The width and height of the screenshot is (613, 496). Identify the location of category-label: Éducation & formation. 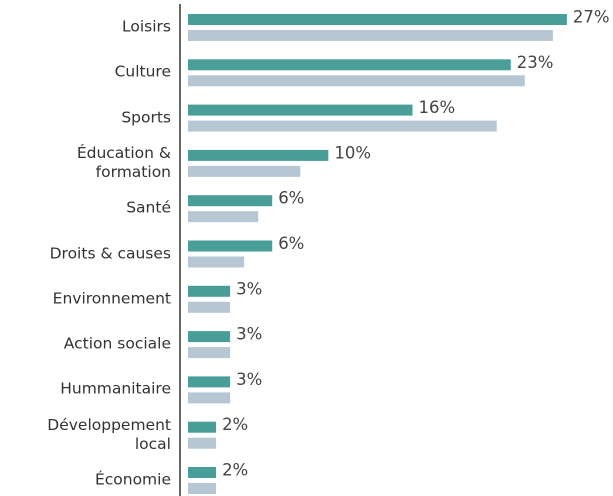
(123, 162).